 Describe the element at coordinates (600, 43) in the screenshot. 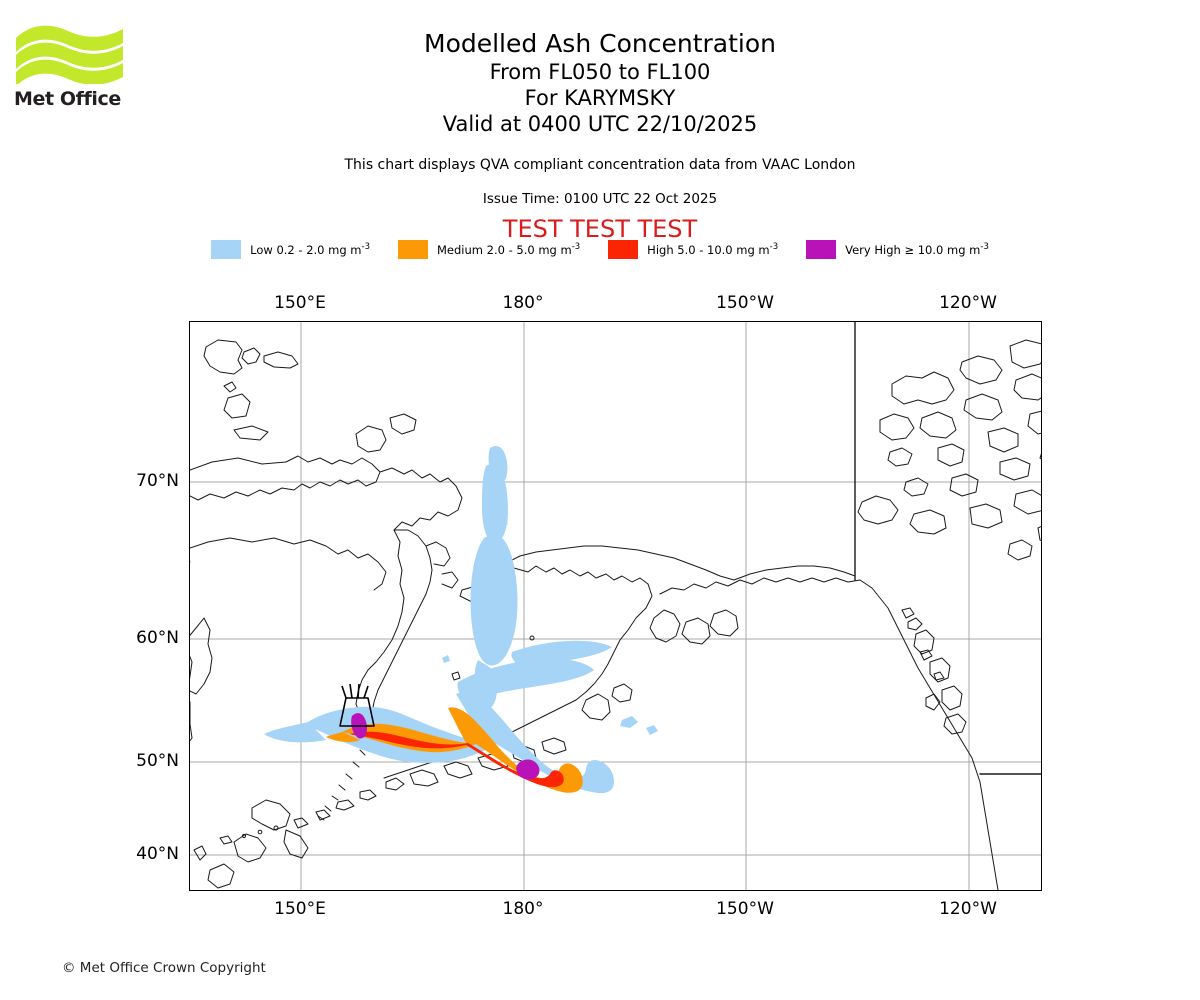

I see `page-title: Modelled Ash Concentration` at that location.